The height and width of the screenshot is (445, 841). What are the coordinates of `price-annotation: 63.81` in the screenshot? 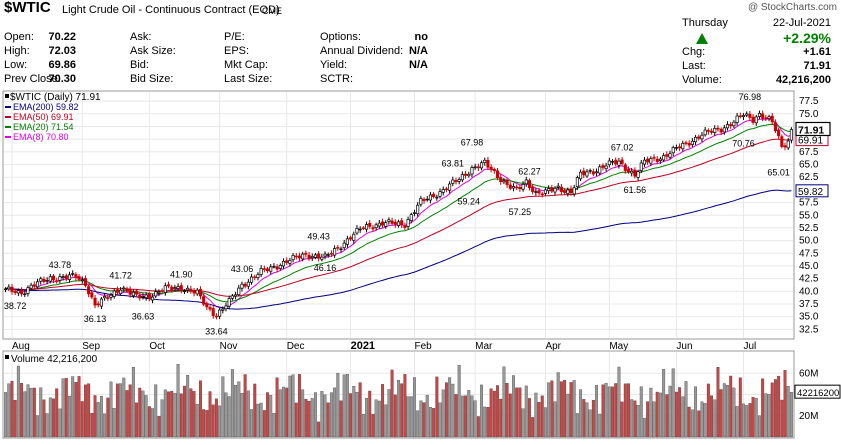 It's located at (453, 164).